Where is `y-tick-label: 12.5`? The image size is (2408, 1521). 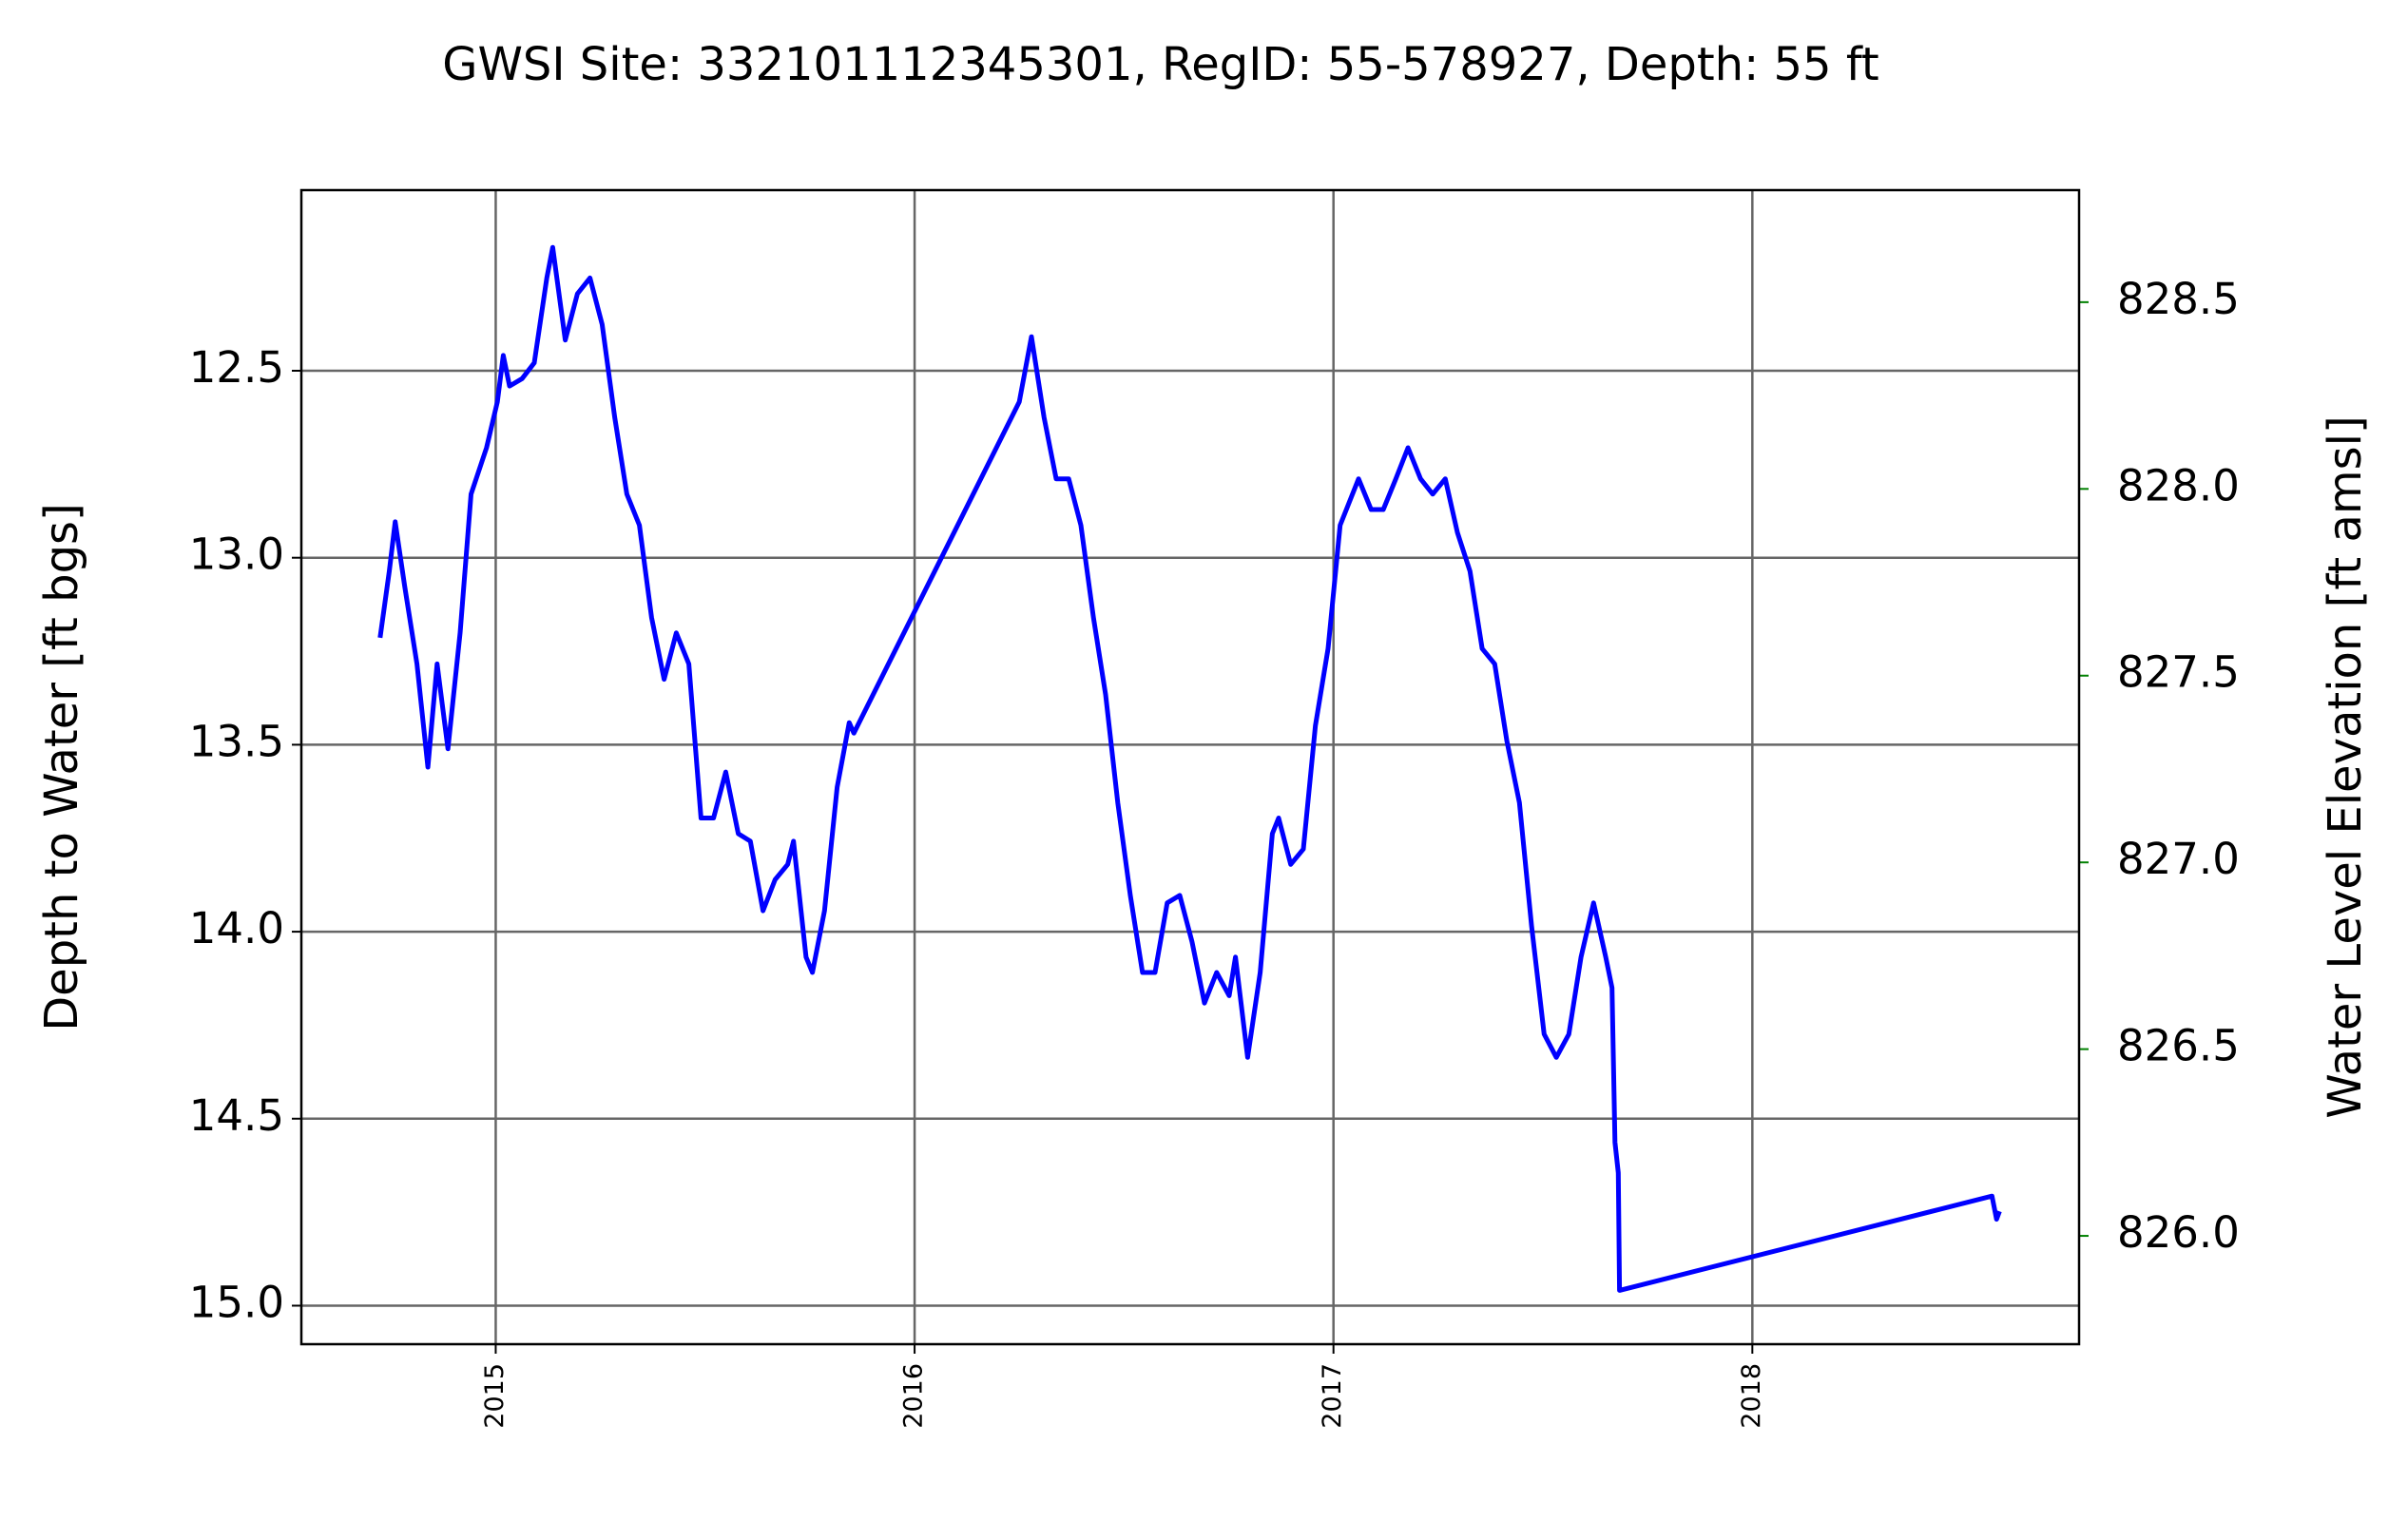
y-tick-label: 12.5 is located at coordinates (236, 367).